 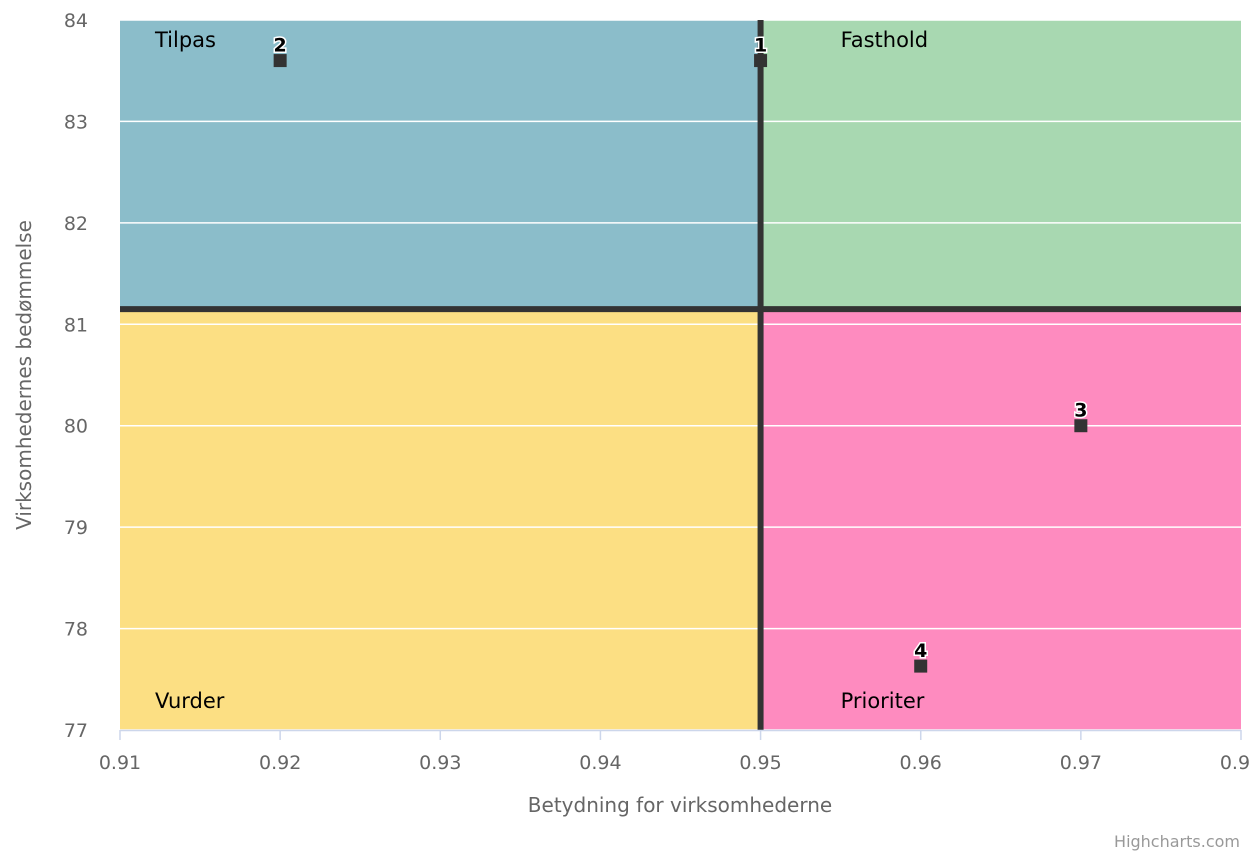 I want to click on highcharts-credits: Highcharts.com, so click(x=1177, y=841).